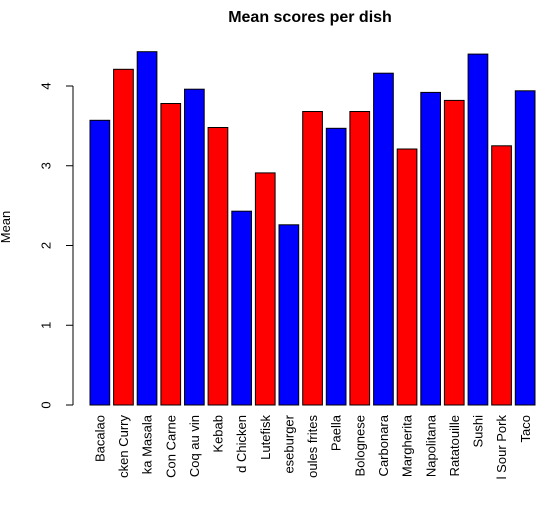 The height and width of the screenshot is (505, 540). What do you see at coordinates (310, 17) in the screenshot?
I see `chart-title: Mean scores per dish` at bounding box center [310, 17].